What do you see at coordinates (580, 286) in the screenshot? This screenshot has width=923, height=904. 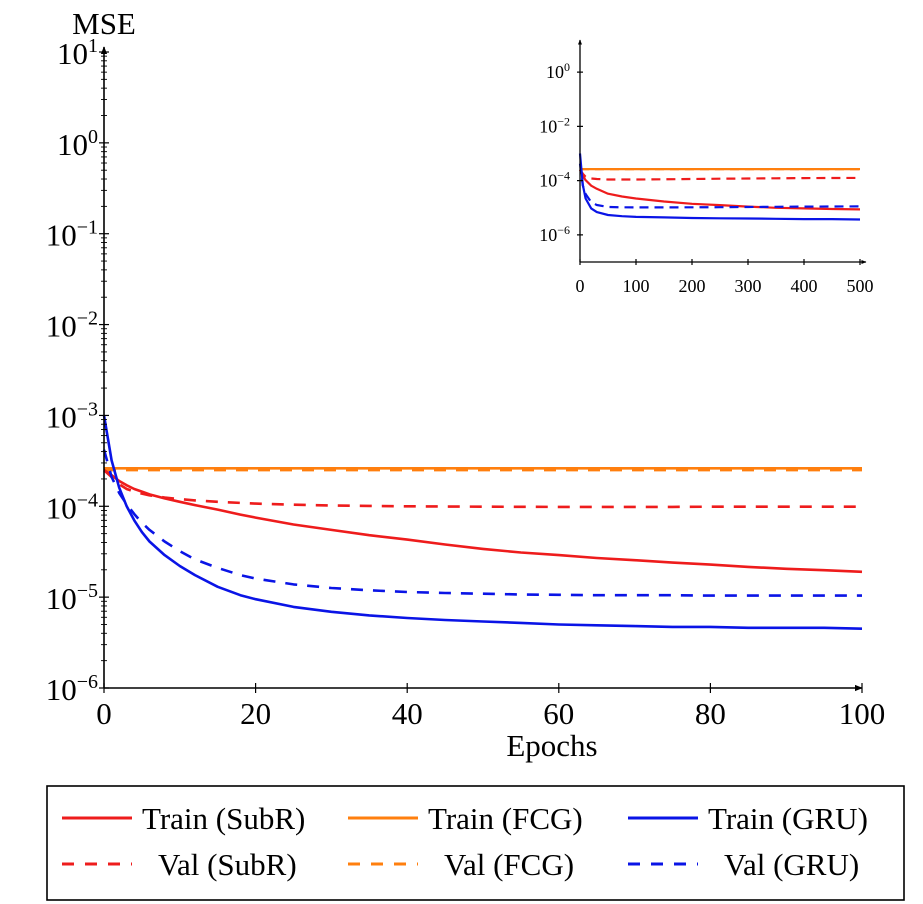 I see `inset-x-tick-label: 0` at bounding box center [580, 286].